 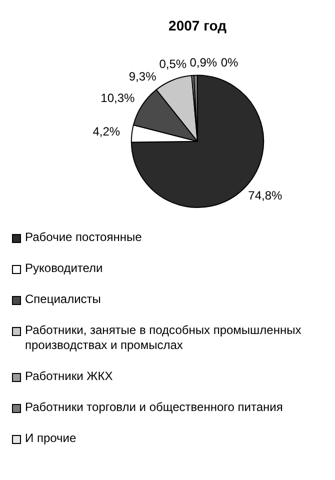 I want to click on legend-label: Специалисты, so click(x=63, y=299).